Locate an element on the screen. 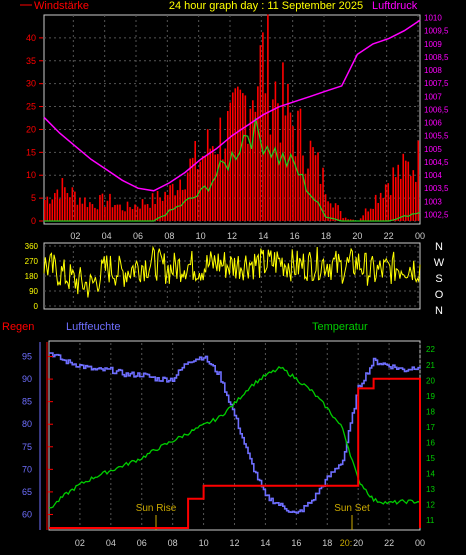 The width and height of the screenshot is (466, 555). humidity-y-tick-label: 95 is located at coordinates (27, 357).